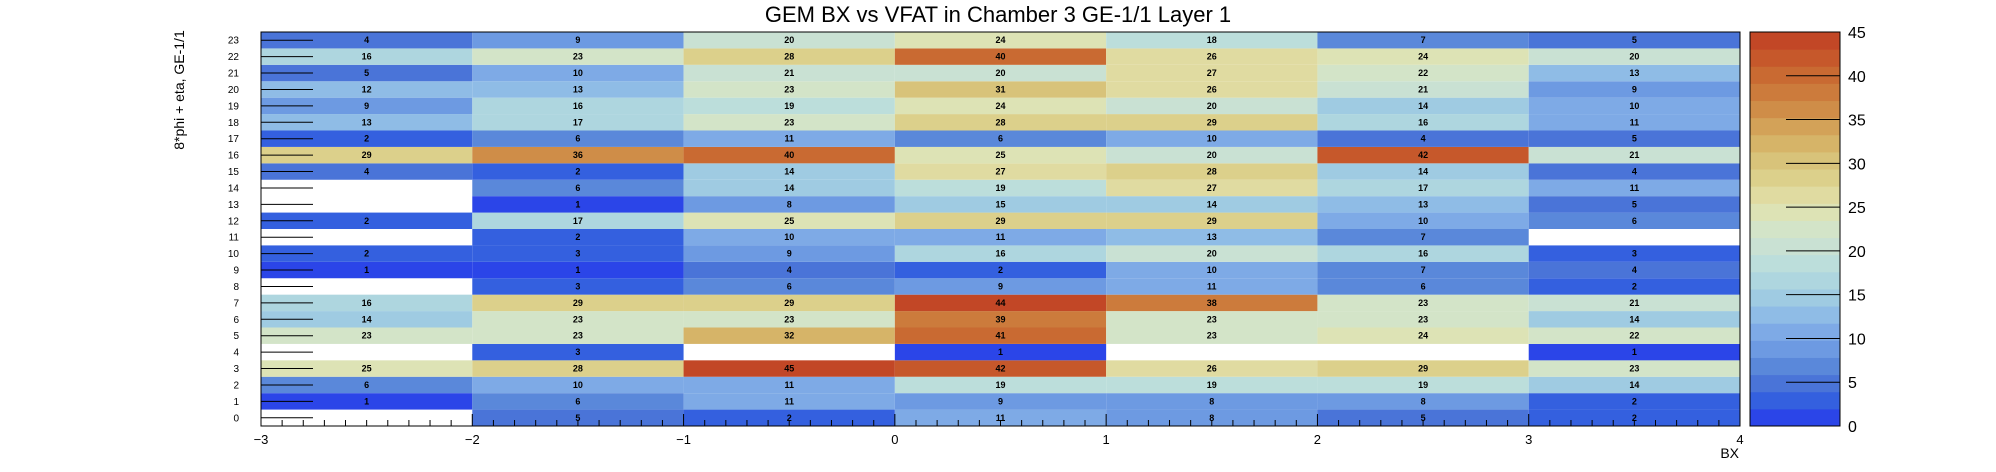  What do you see at coordinates (1423, 336) in the screenshot?
I see `cell-value-label: 24` at bounding box center [1423, 336].